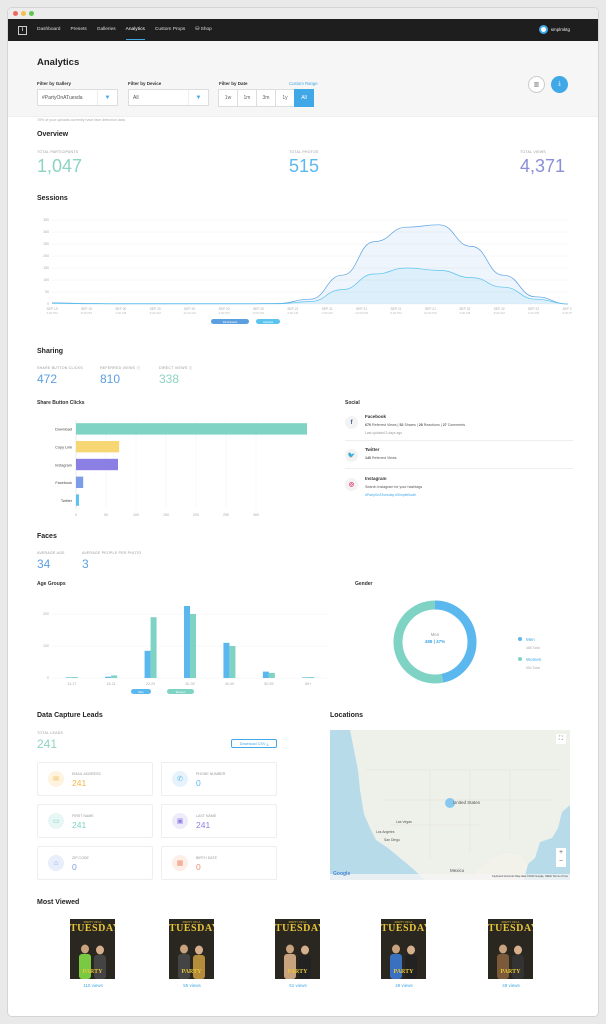 The height and width of the screenshot is (1024, 606). What do you see at coordinates (384, 433) in the screenshot?
I see `facebook-updated: Last updated 3 days ago` at bounding box center [384, 433].